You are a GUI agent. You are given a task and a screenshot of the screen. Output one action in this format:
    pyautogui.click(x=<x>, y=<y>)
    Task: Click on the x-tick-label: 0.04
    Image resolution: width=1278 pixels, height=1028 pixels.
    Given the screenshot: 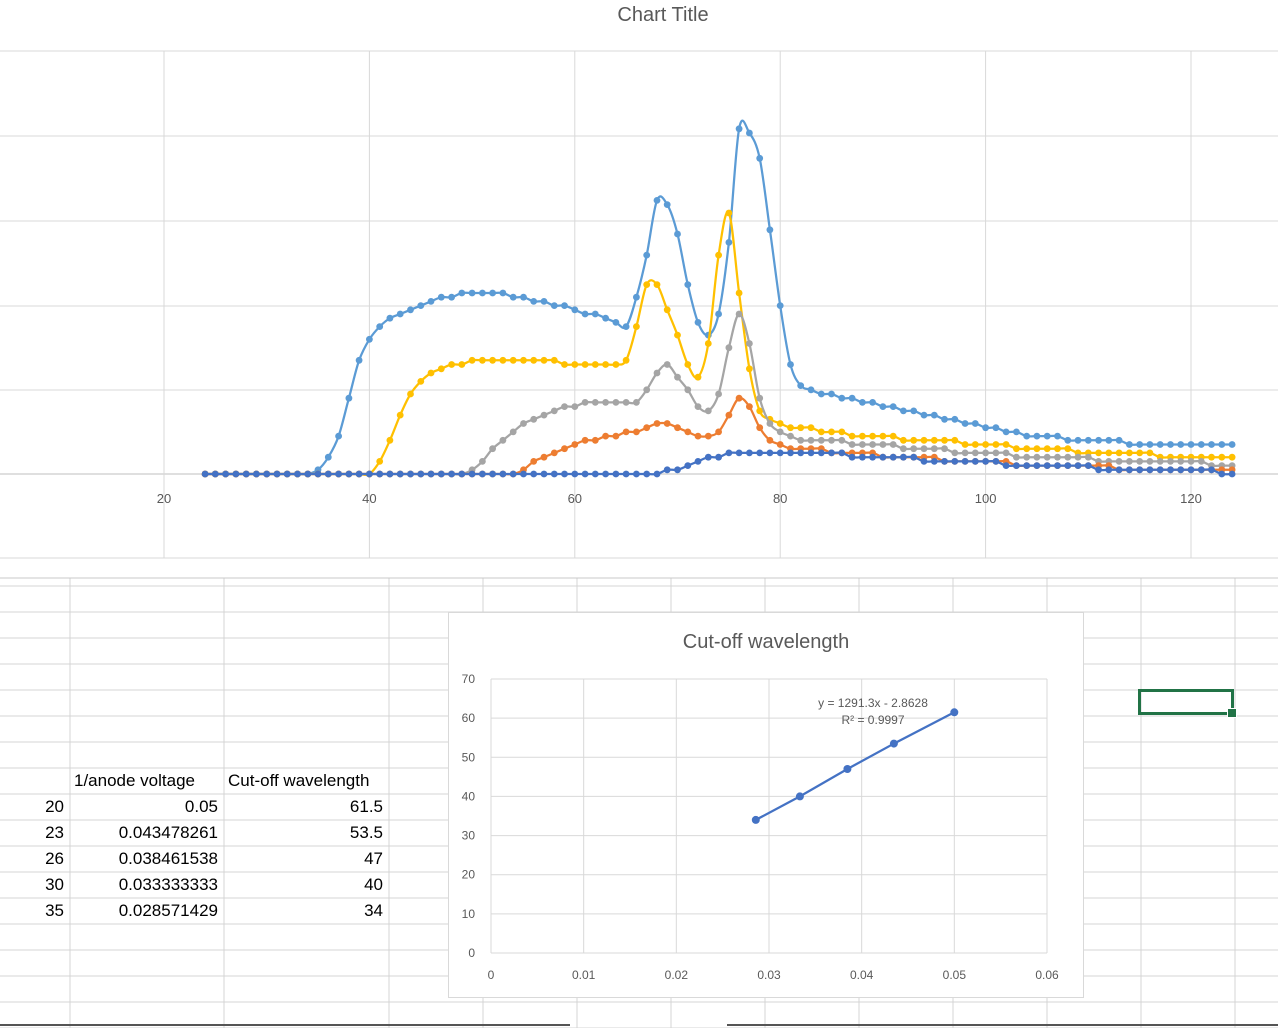 What is the action you would take?
    pyautogui.click(x=862, y=975)
    